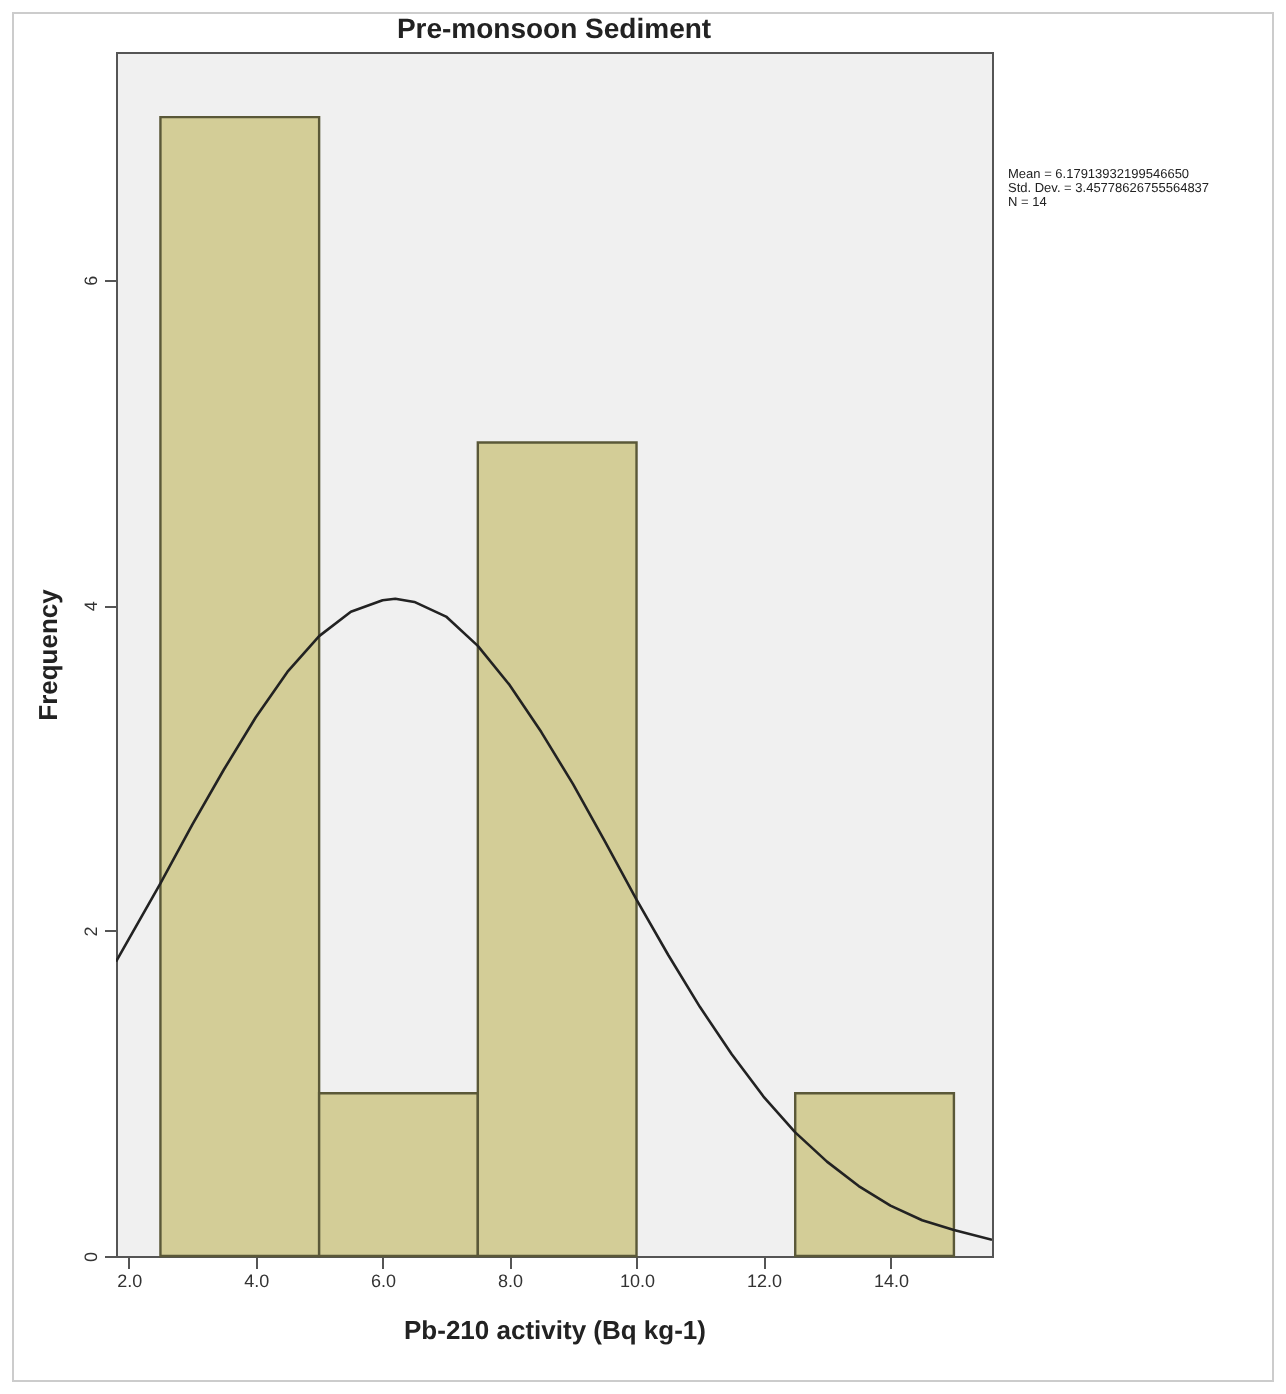 The width and height of the screenshot is (1286, 1394). What do you see at coordinates (891, 1281) in the screenshot?
I see `x-tick-label: 14.0` at bounding box center [891, 1281].